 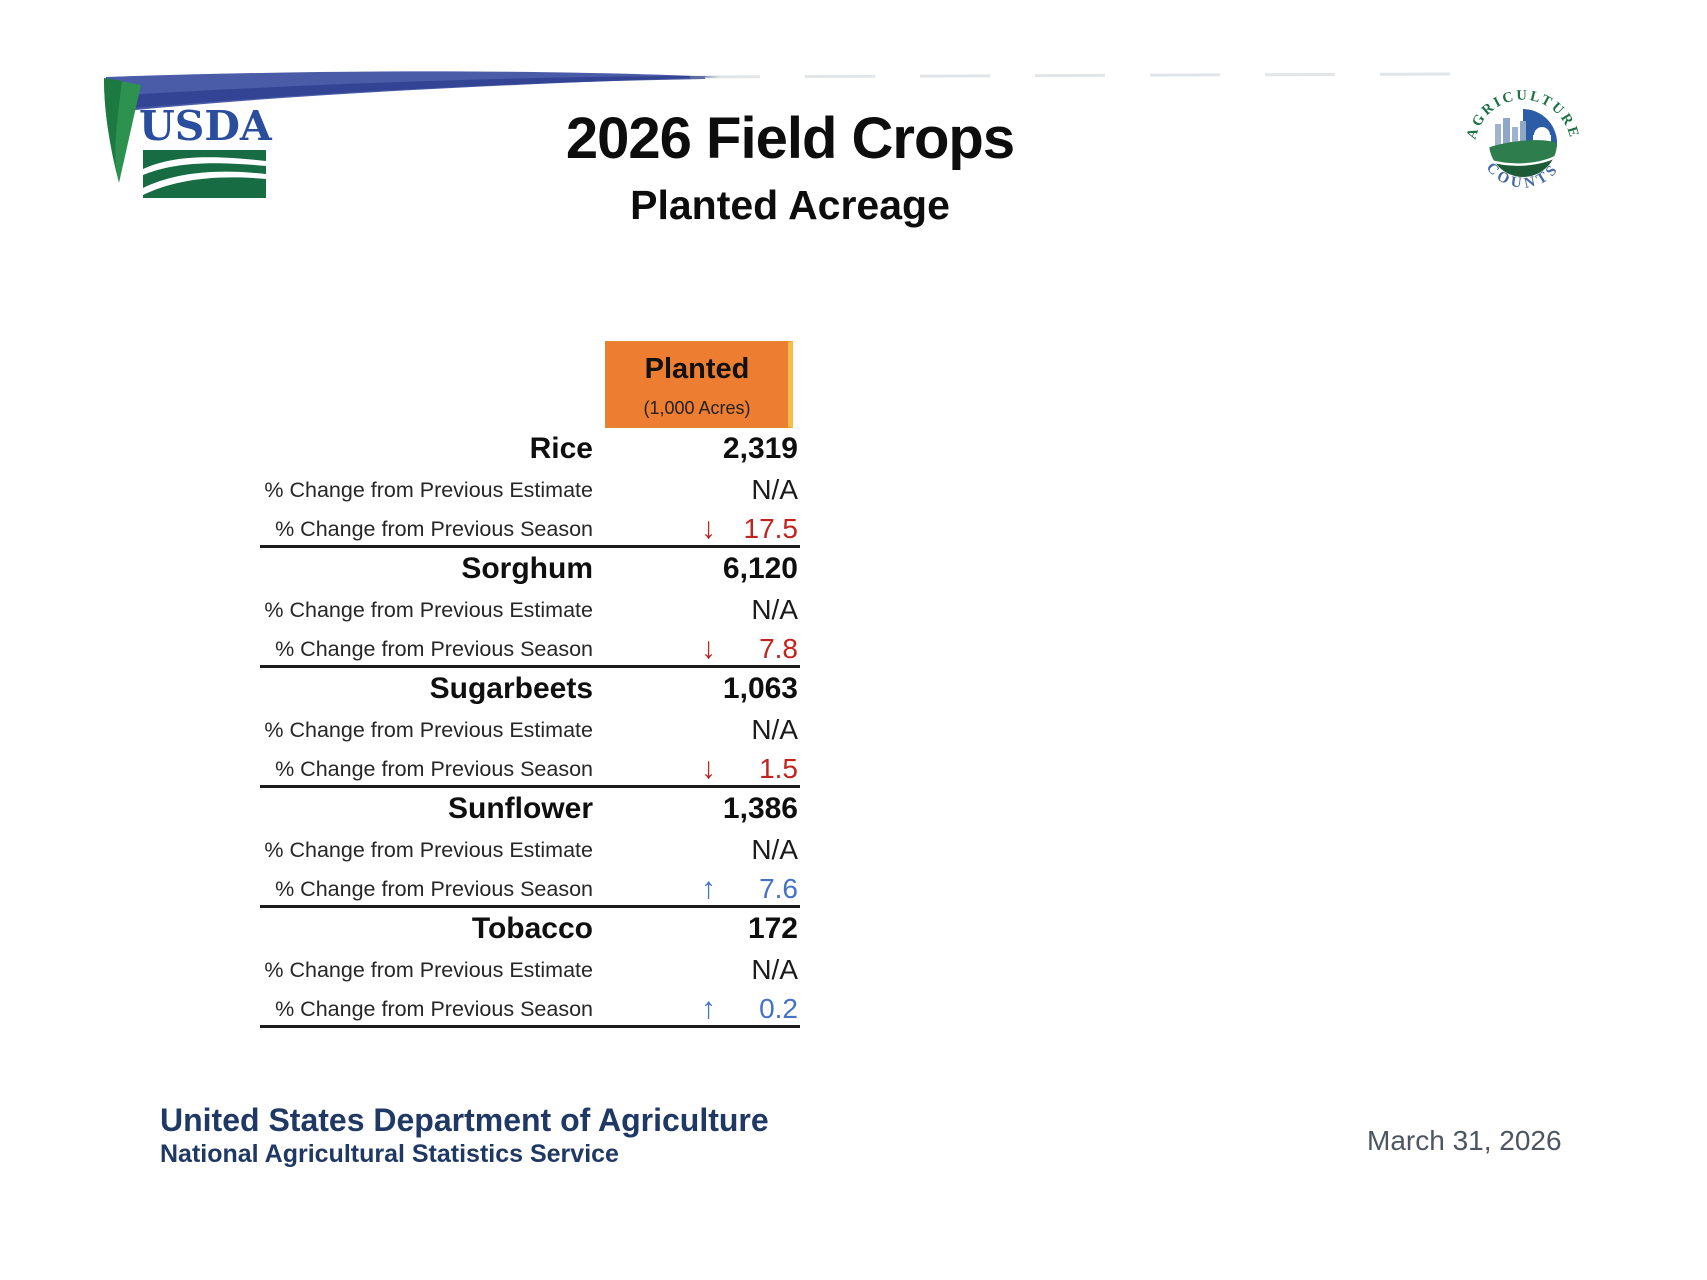 What do you see at coordinates (790, 138) in the screenshot?
I see `page-title: 2026 Field Crops` at bounding box center [790, 138].